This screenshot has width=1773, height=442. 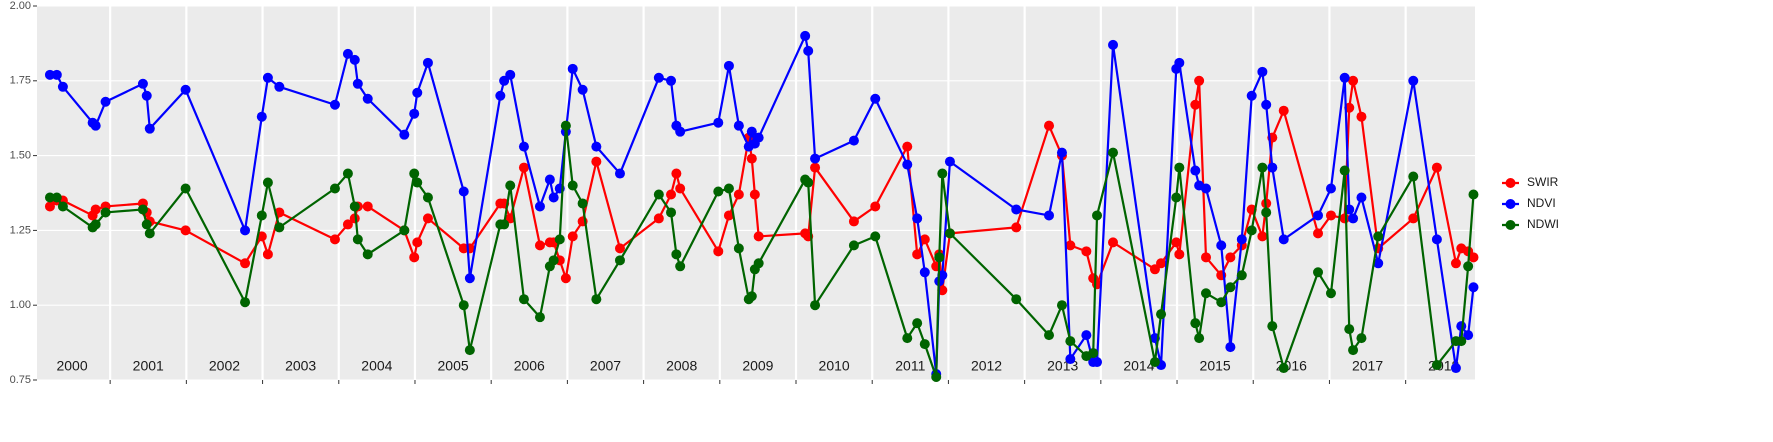 I want to click on y-tick-label: 0.75, so click(x=20, y=380).